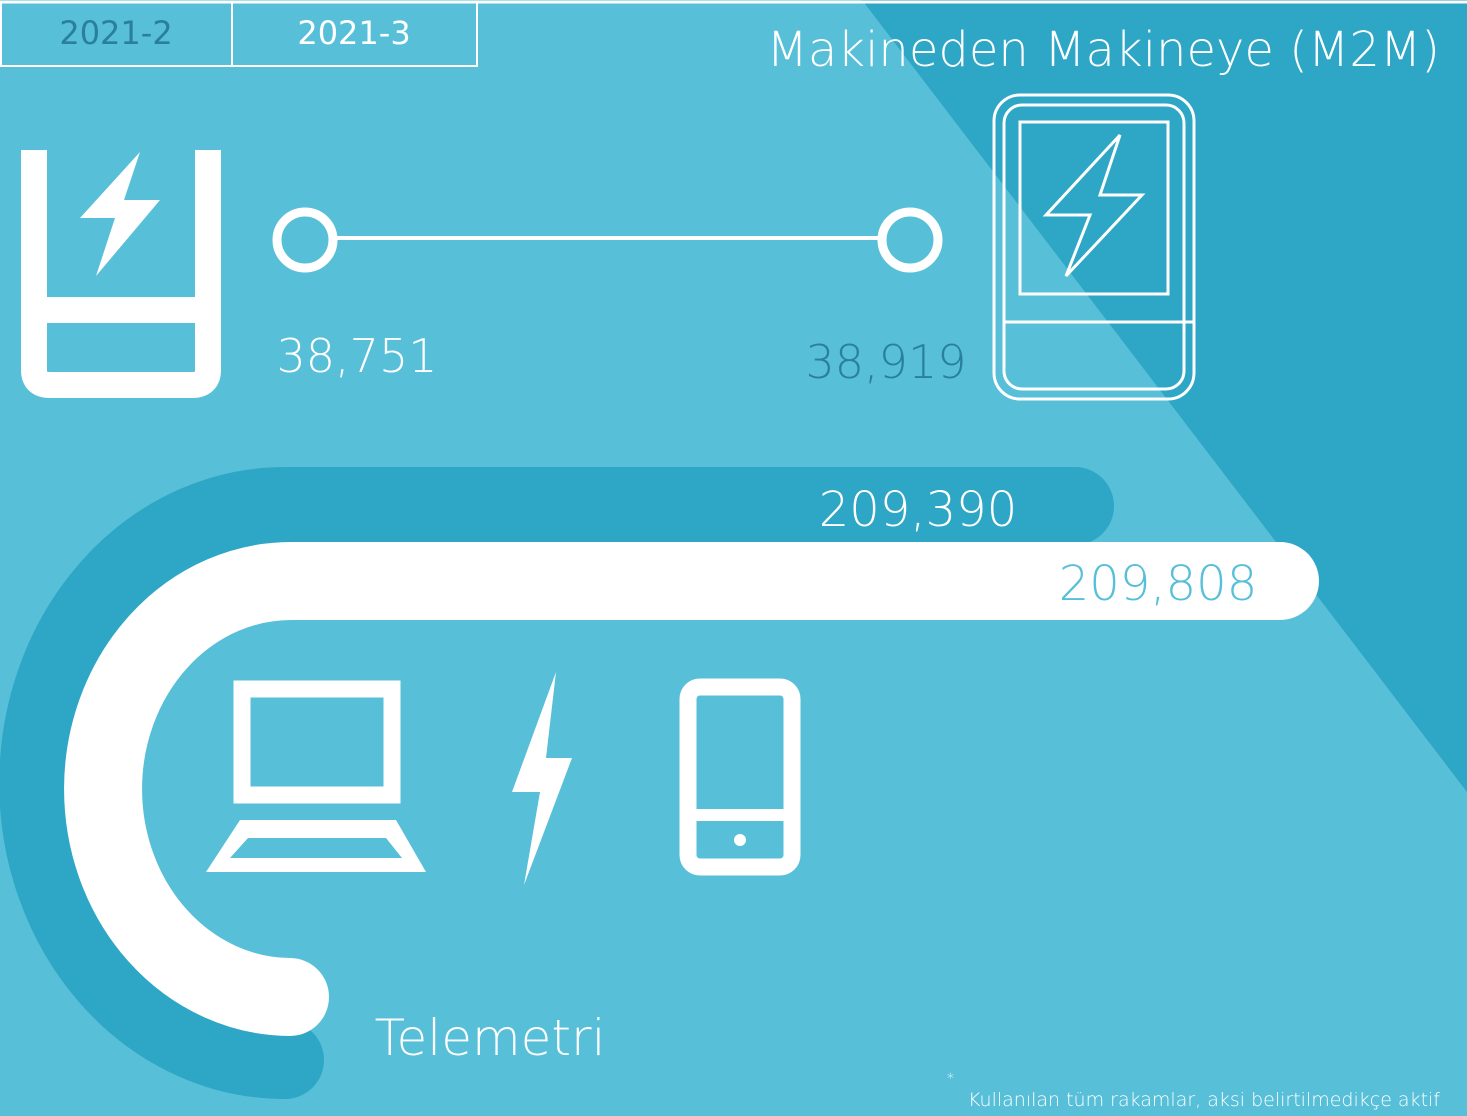 Image resolution: width=1467 pixels, height=1116 pixels. Describe the element at coordinates (1103, 50) in the screenshot. I see `title: Makineden Makineye (M2M)` at that location.